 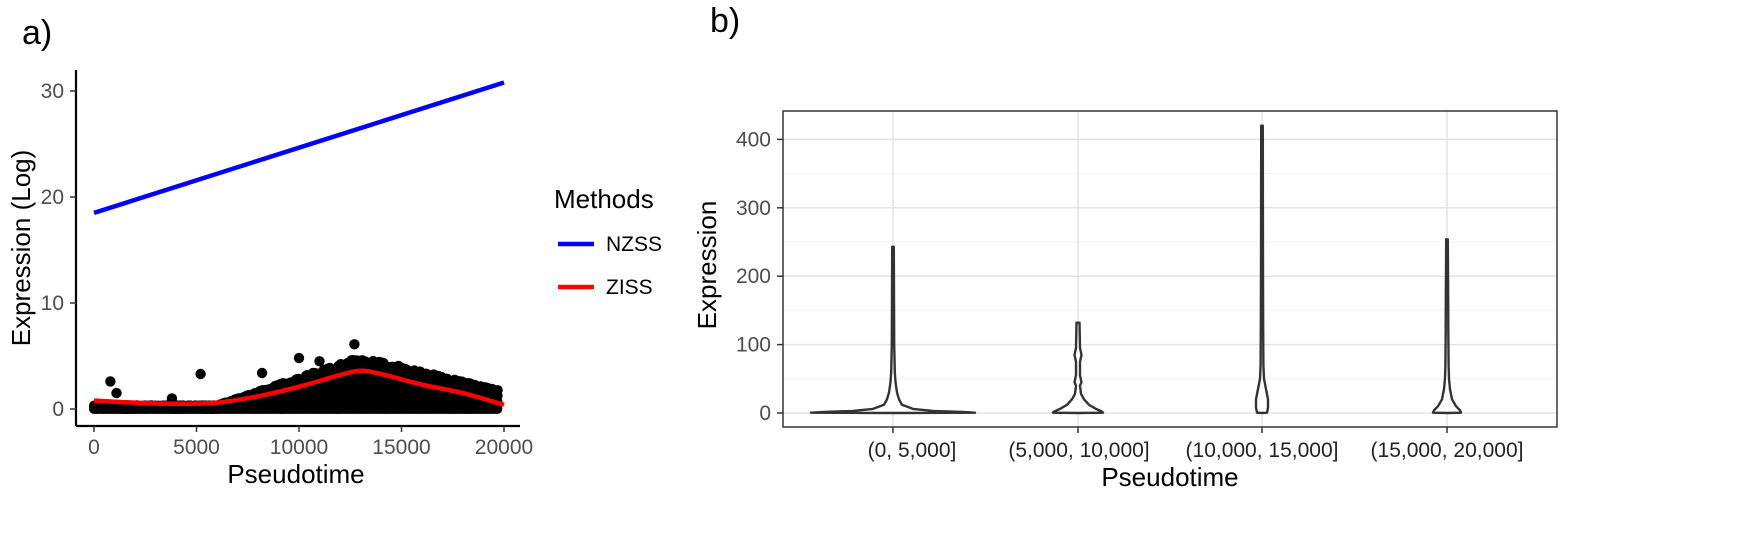 I want to click on legend-title: Methods, so click(x=604, y=199).